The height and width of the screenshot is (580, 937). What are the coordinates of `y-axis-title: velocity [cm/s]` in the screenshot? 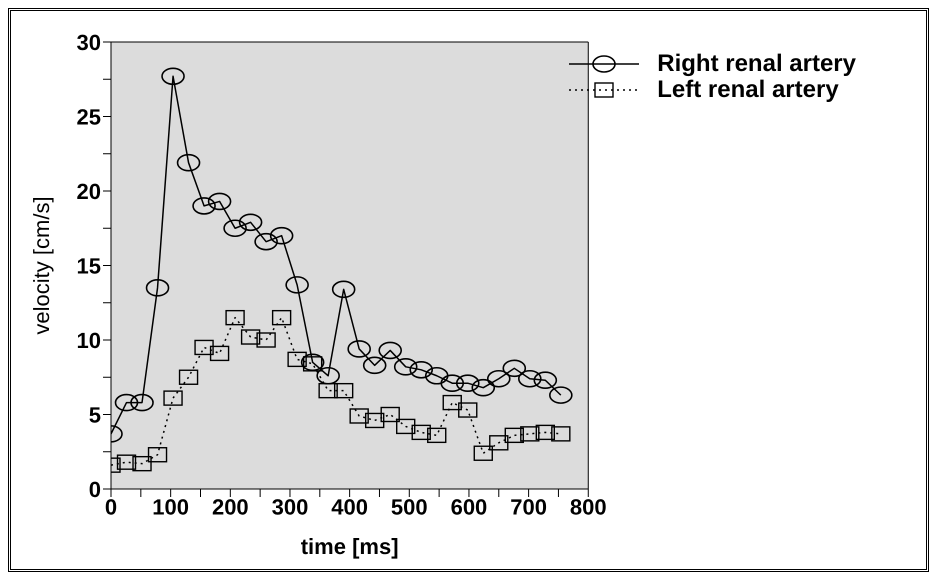 It's located at (41, 265).